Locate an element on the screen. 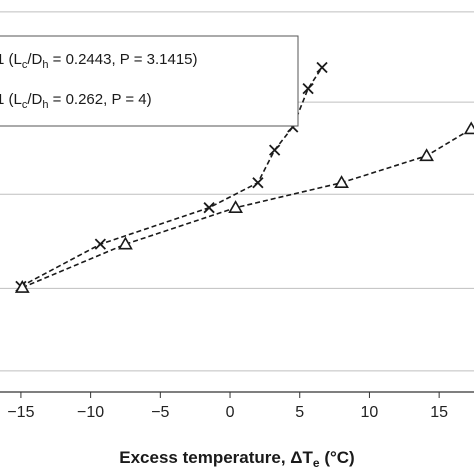  axes: −15 −10 −5 0 5 10 15 is located at coordinates (237, 406).